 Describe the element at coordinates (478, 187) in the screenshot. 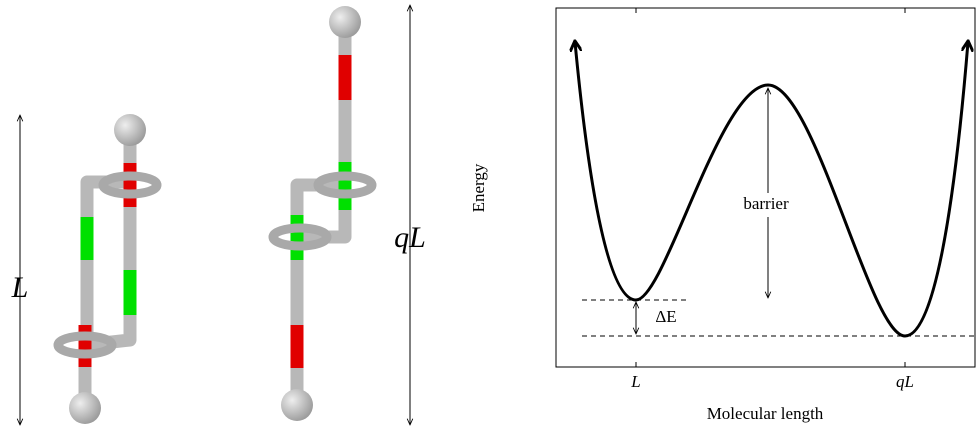

I see `y-axis-label: Energy` at that location.